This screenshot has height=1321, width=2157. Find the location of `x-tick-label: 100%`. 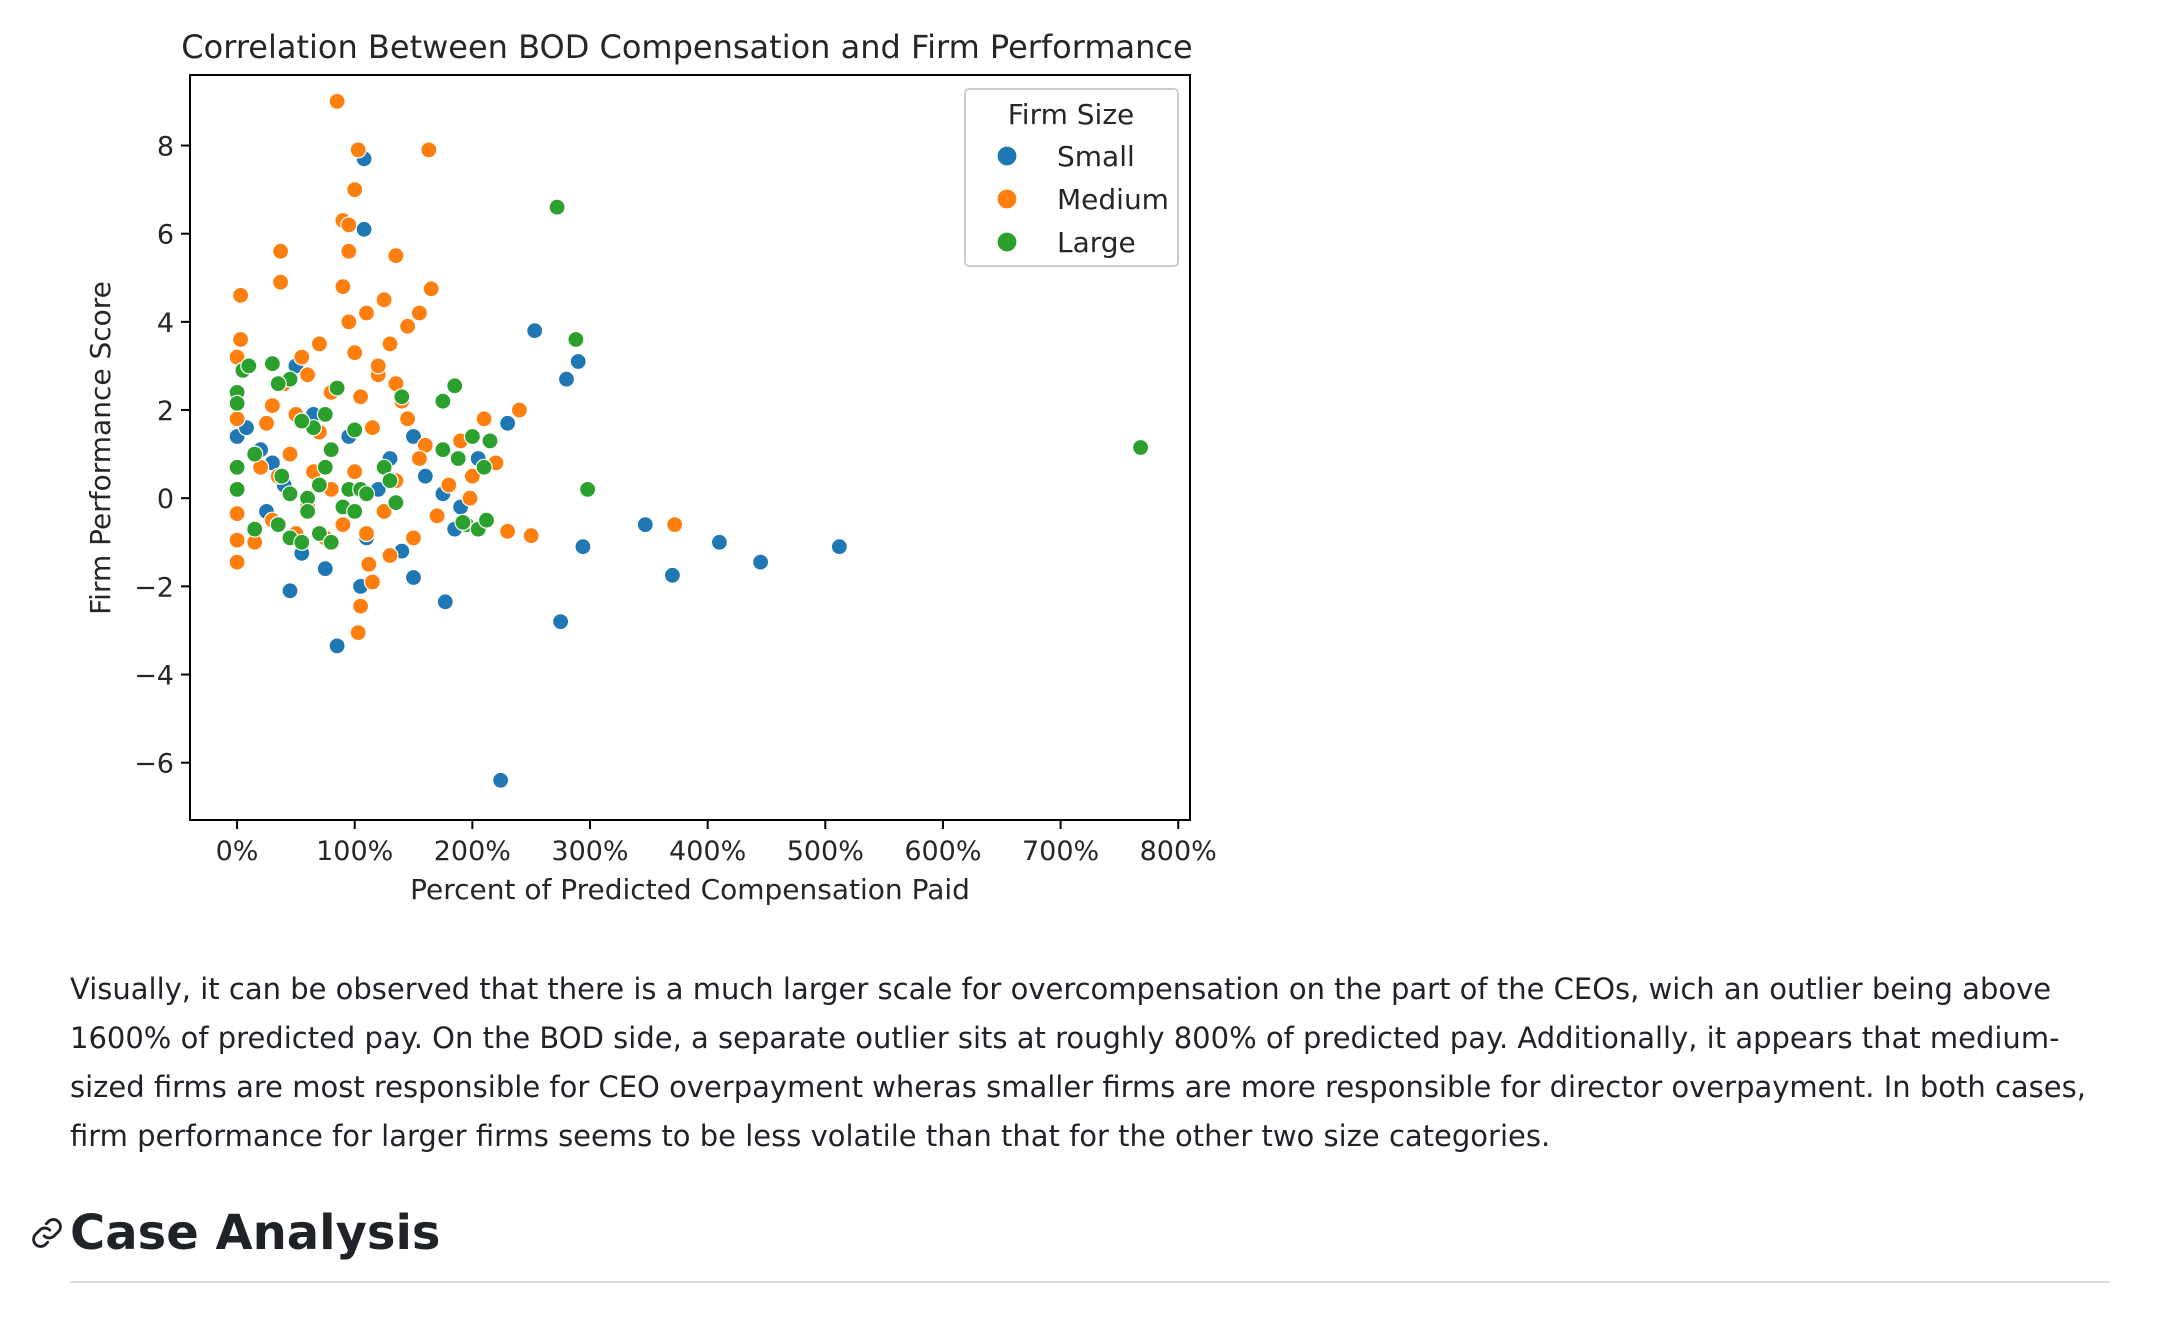

x-tick-label: 100% is located at coordinates (354, 851).